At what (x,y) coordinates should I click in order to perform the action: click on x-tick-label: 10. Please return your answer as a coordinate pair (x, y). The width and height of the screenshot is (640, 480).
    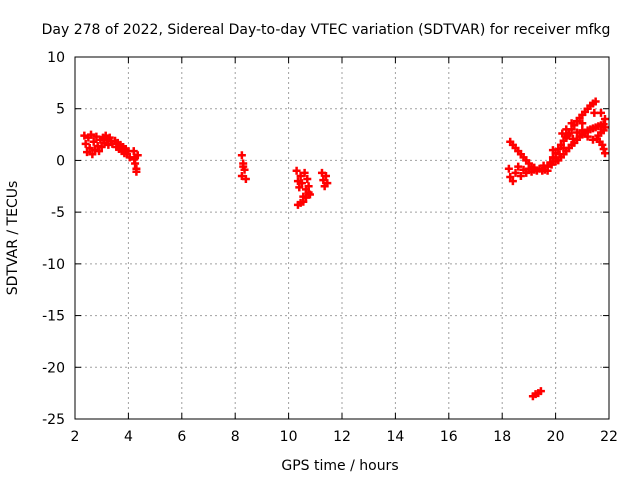
    Looking at the image, I should click on (289, 437).